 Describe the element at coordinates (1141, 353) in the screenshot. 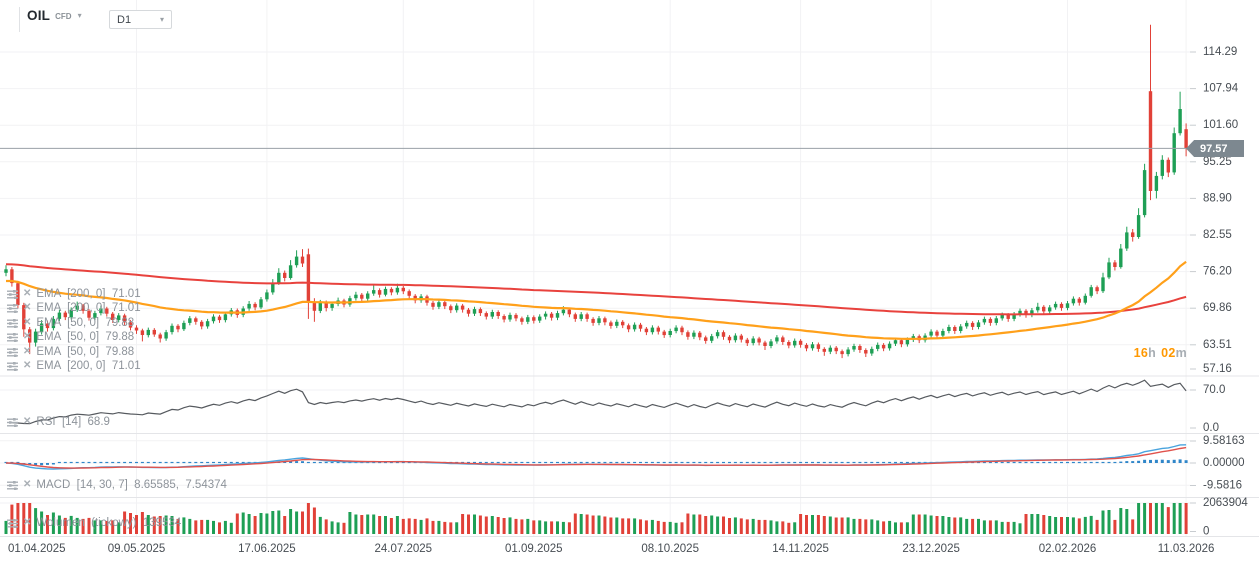

I see `countdown-hours: 16` at that location.